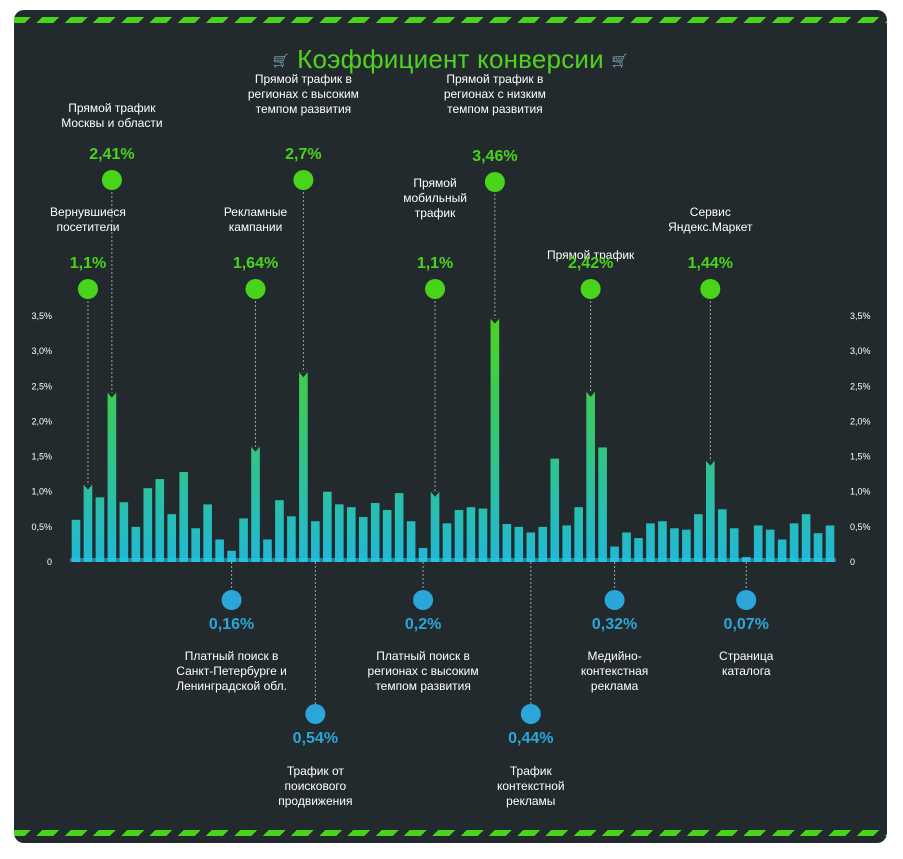 This screenshot has height=859, width=903. What do you see at coordinates (614, 624) in the screenshot?
I see `low-annotation-value: 0,32%` at bounding box center [614, 624].